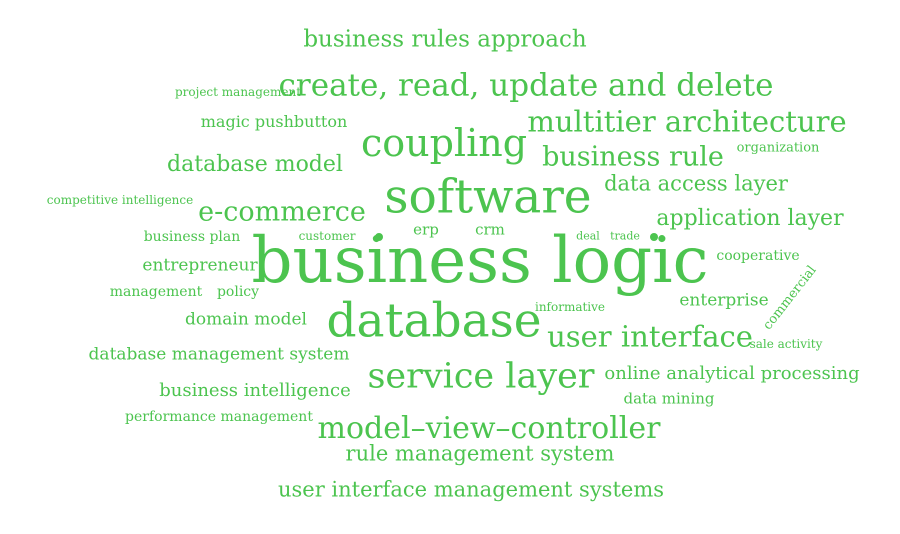 This screenshot has height=534, width=900. I want to click on word-database: database, so click(434, 321).